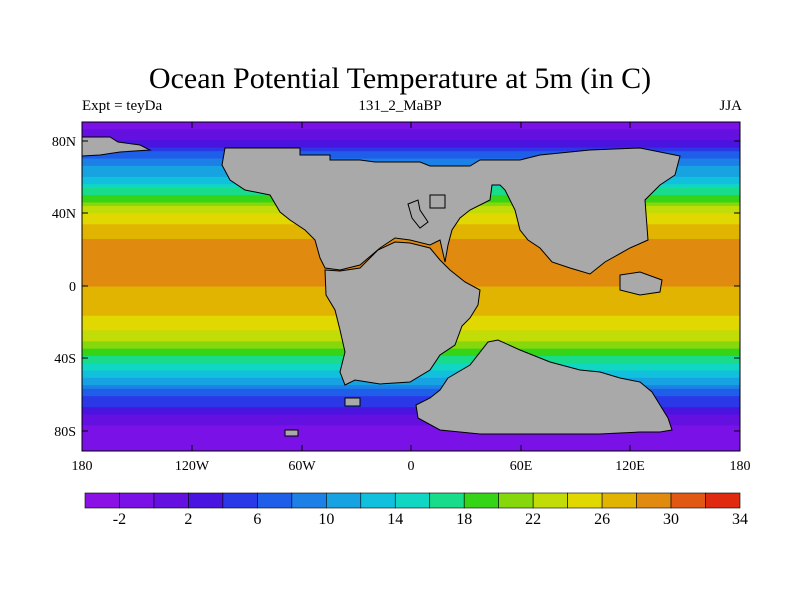  What do you see at coordinates (740, 519) in the screenshot?
I see `colorbar-label: 34` at bounding box center [740, 519].